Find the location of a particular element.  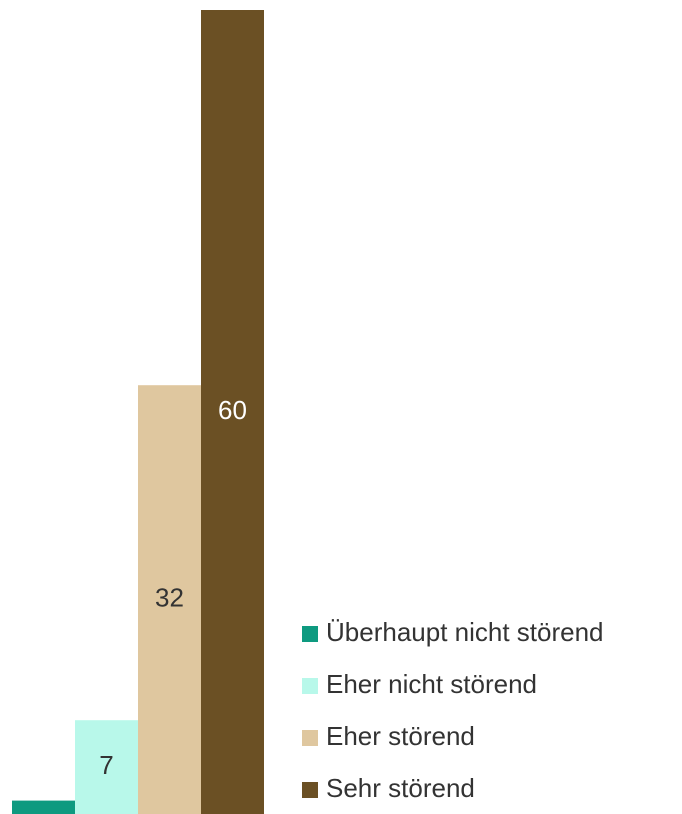

data-label: 60 is located at coordinates (232, 410).